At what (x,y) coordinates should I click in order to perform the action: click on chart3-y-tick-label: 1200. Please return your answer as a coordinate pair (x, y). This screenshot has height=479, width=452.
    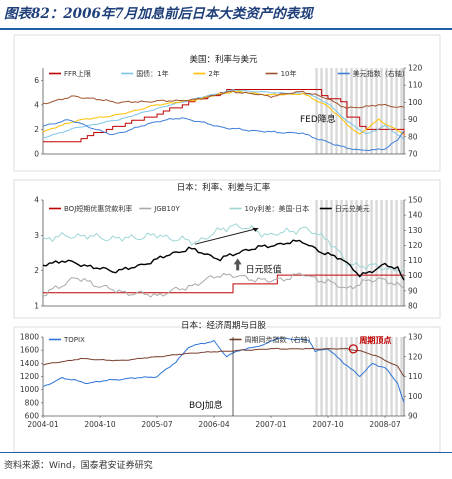
    Looking at the image, I should click on (29, 376).